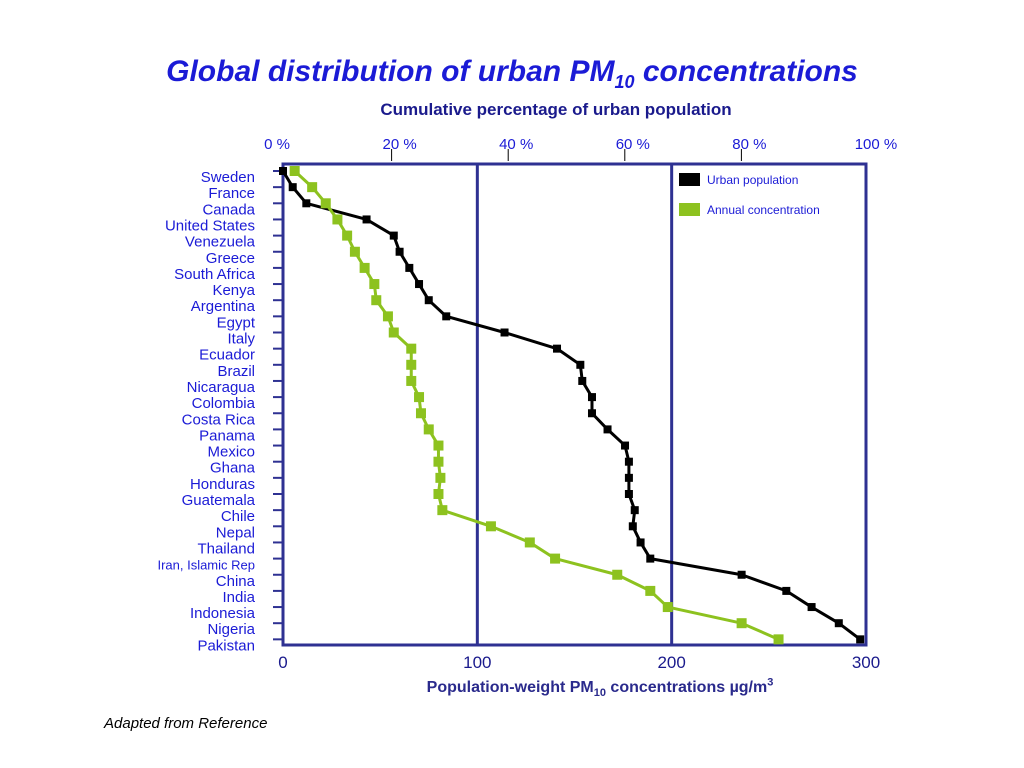 The image size is (1024, 768). What do you see at coordinates (186, 723) in the screenshot?
I see `source-note: Adapted from Reference` at bounding box center [186, 723].